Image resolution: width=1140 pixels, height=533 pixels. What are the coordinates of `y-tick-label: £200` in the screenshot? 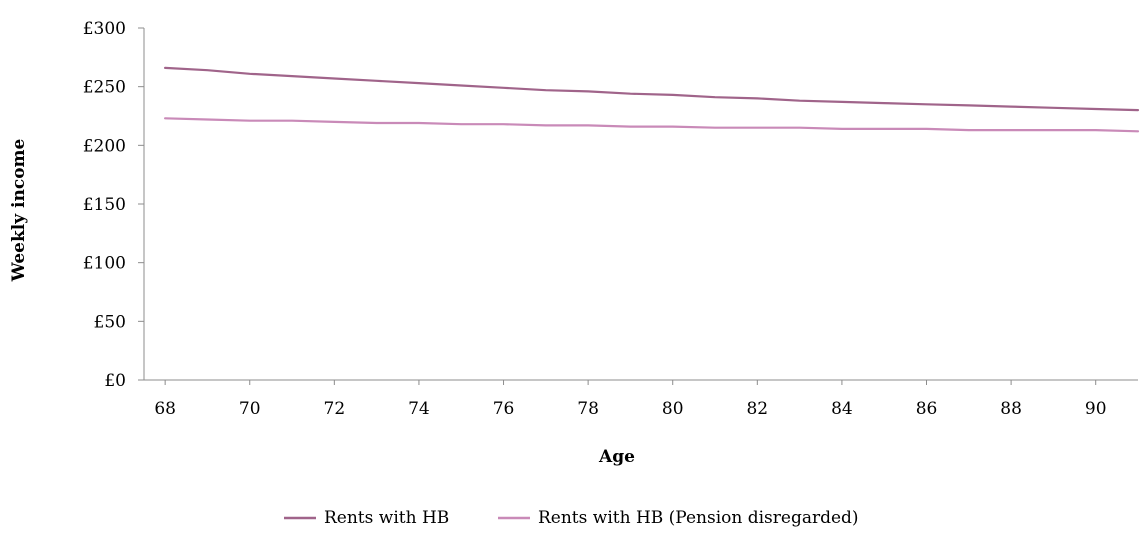 It's located at (104, 146).